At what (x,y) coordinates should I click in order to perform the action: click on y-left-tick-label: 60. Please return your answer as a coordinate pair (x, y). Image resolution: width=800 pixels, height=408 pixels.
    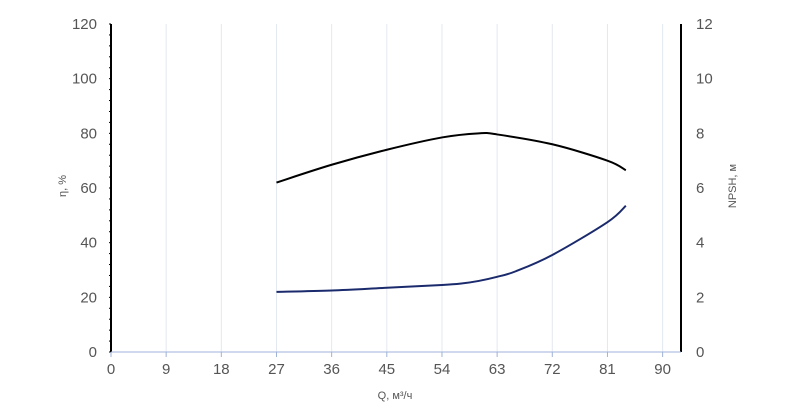
    Looking at the image, I should click on (88, 188).